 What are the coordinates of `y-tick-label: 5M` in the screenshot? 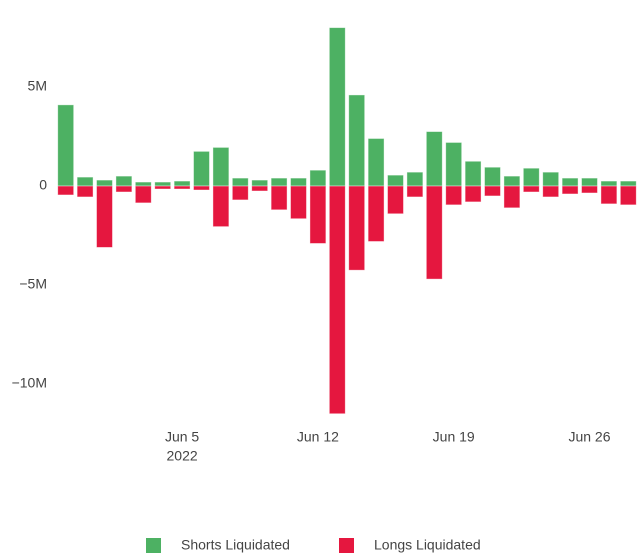 It's located at (37, 86).